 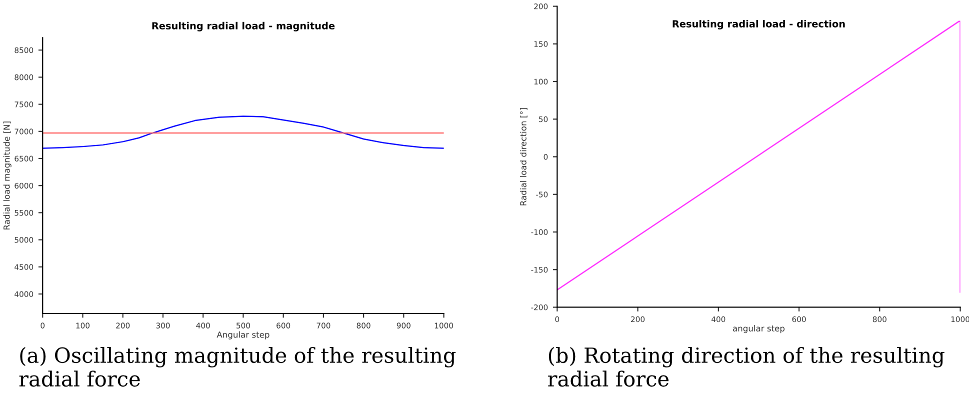 What do you see at coordinates (243, 335) in the screenshot?
I see `x-axis-title: Angular step` at bounding box center [243, 335].